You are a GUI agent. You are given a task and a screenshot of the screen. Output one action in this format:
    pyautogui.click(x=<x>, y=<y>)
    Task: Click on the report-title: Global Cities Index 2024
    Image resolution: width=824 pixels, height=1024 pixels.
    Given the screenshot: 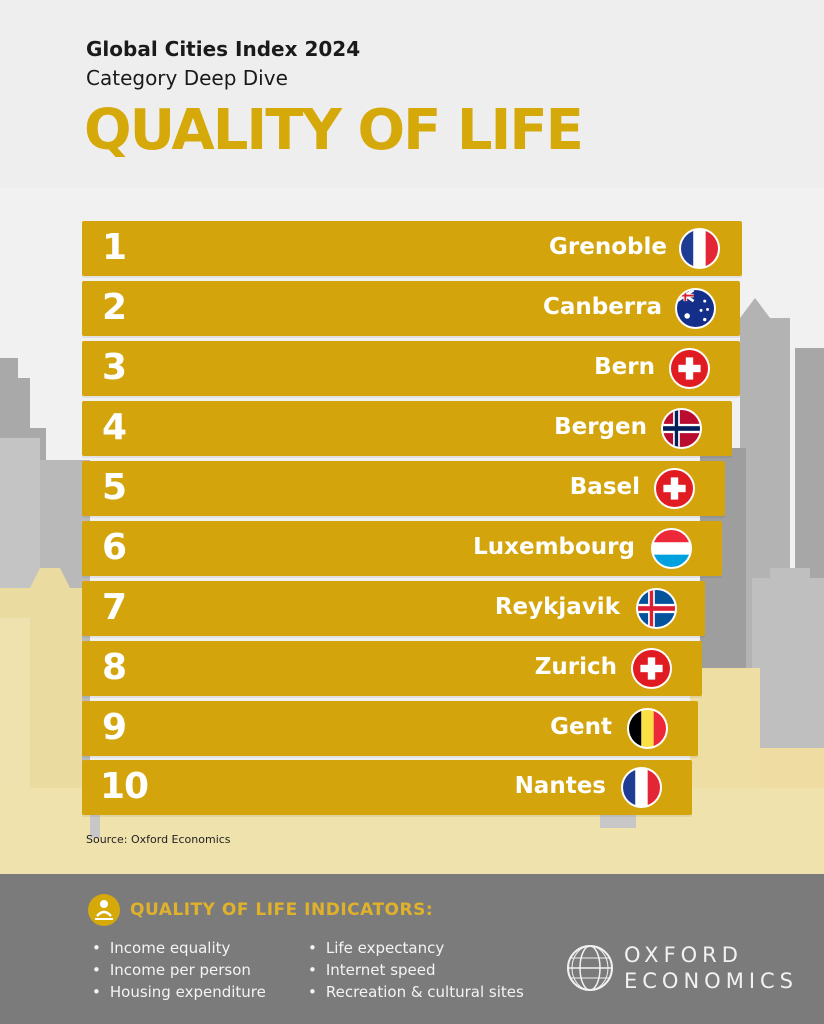 What is the action you would take?
    pyautogui.click(x=223, y=49)
    